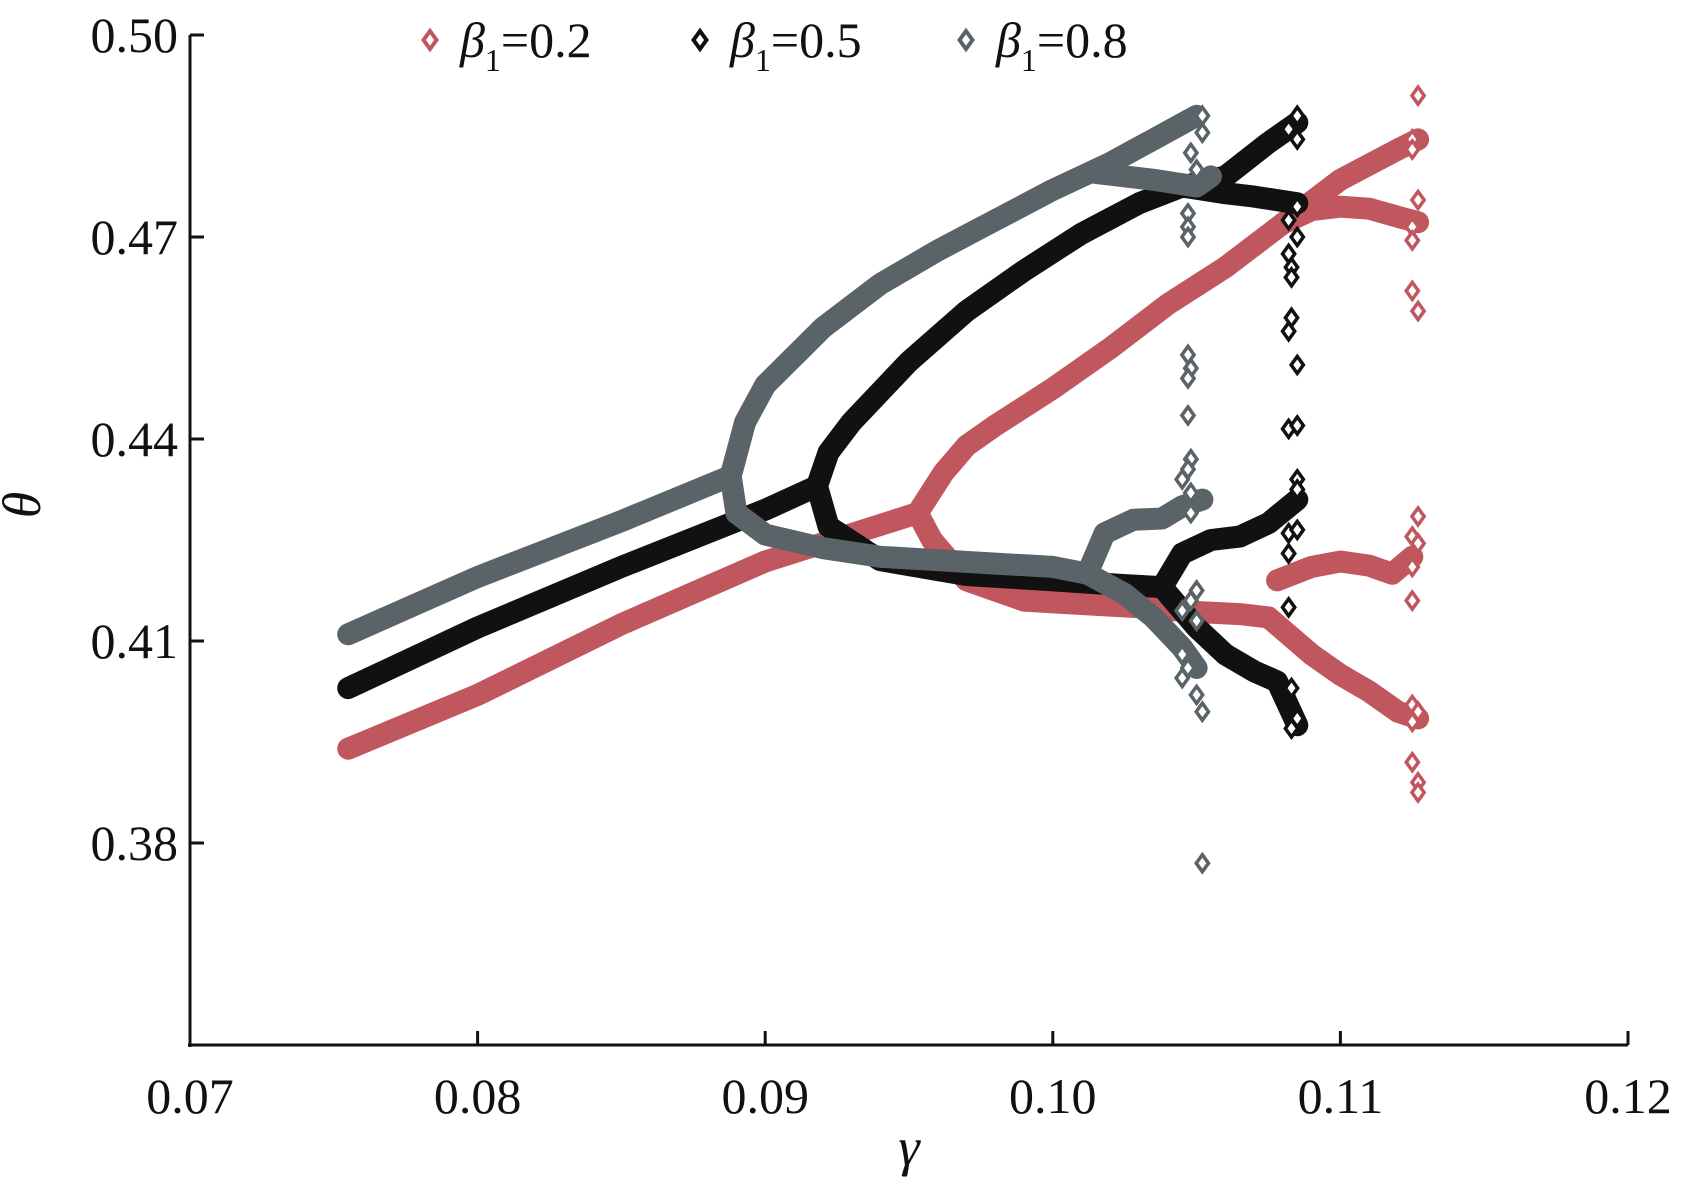  Describe the element at coordinates (135, 641) in the screenshot. I see `y-tick-label-2: 0.41` at that location.